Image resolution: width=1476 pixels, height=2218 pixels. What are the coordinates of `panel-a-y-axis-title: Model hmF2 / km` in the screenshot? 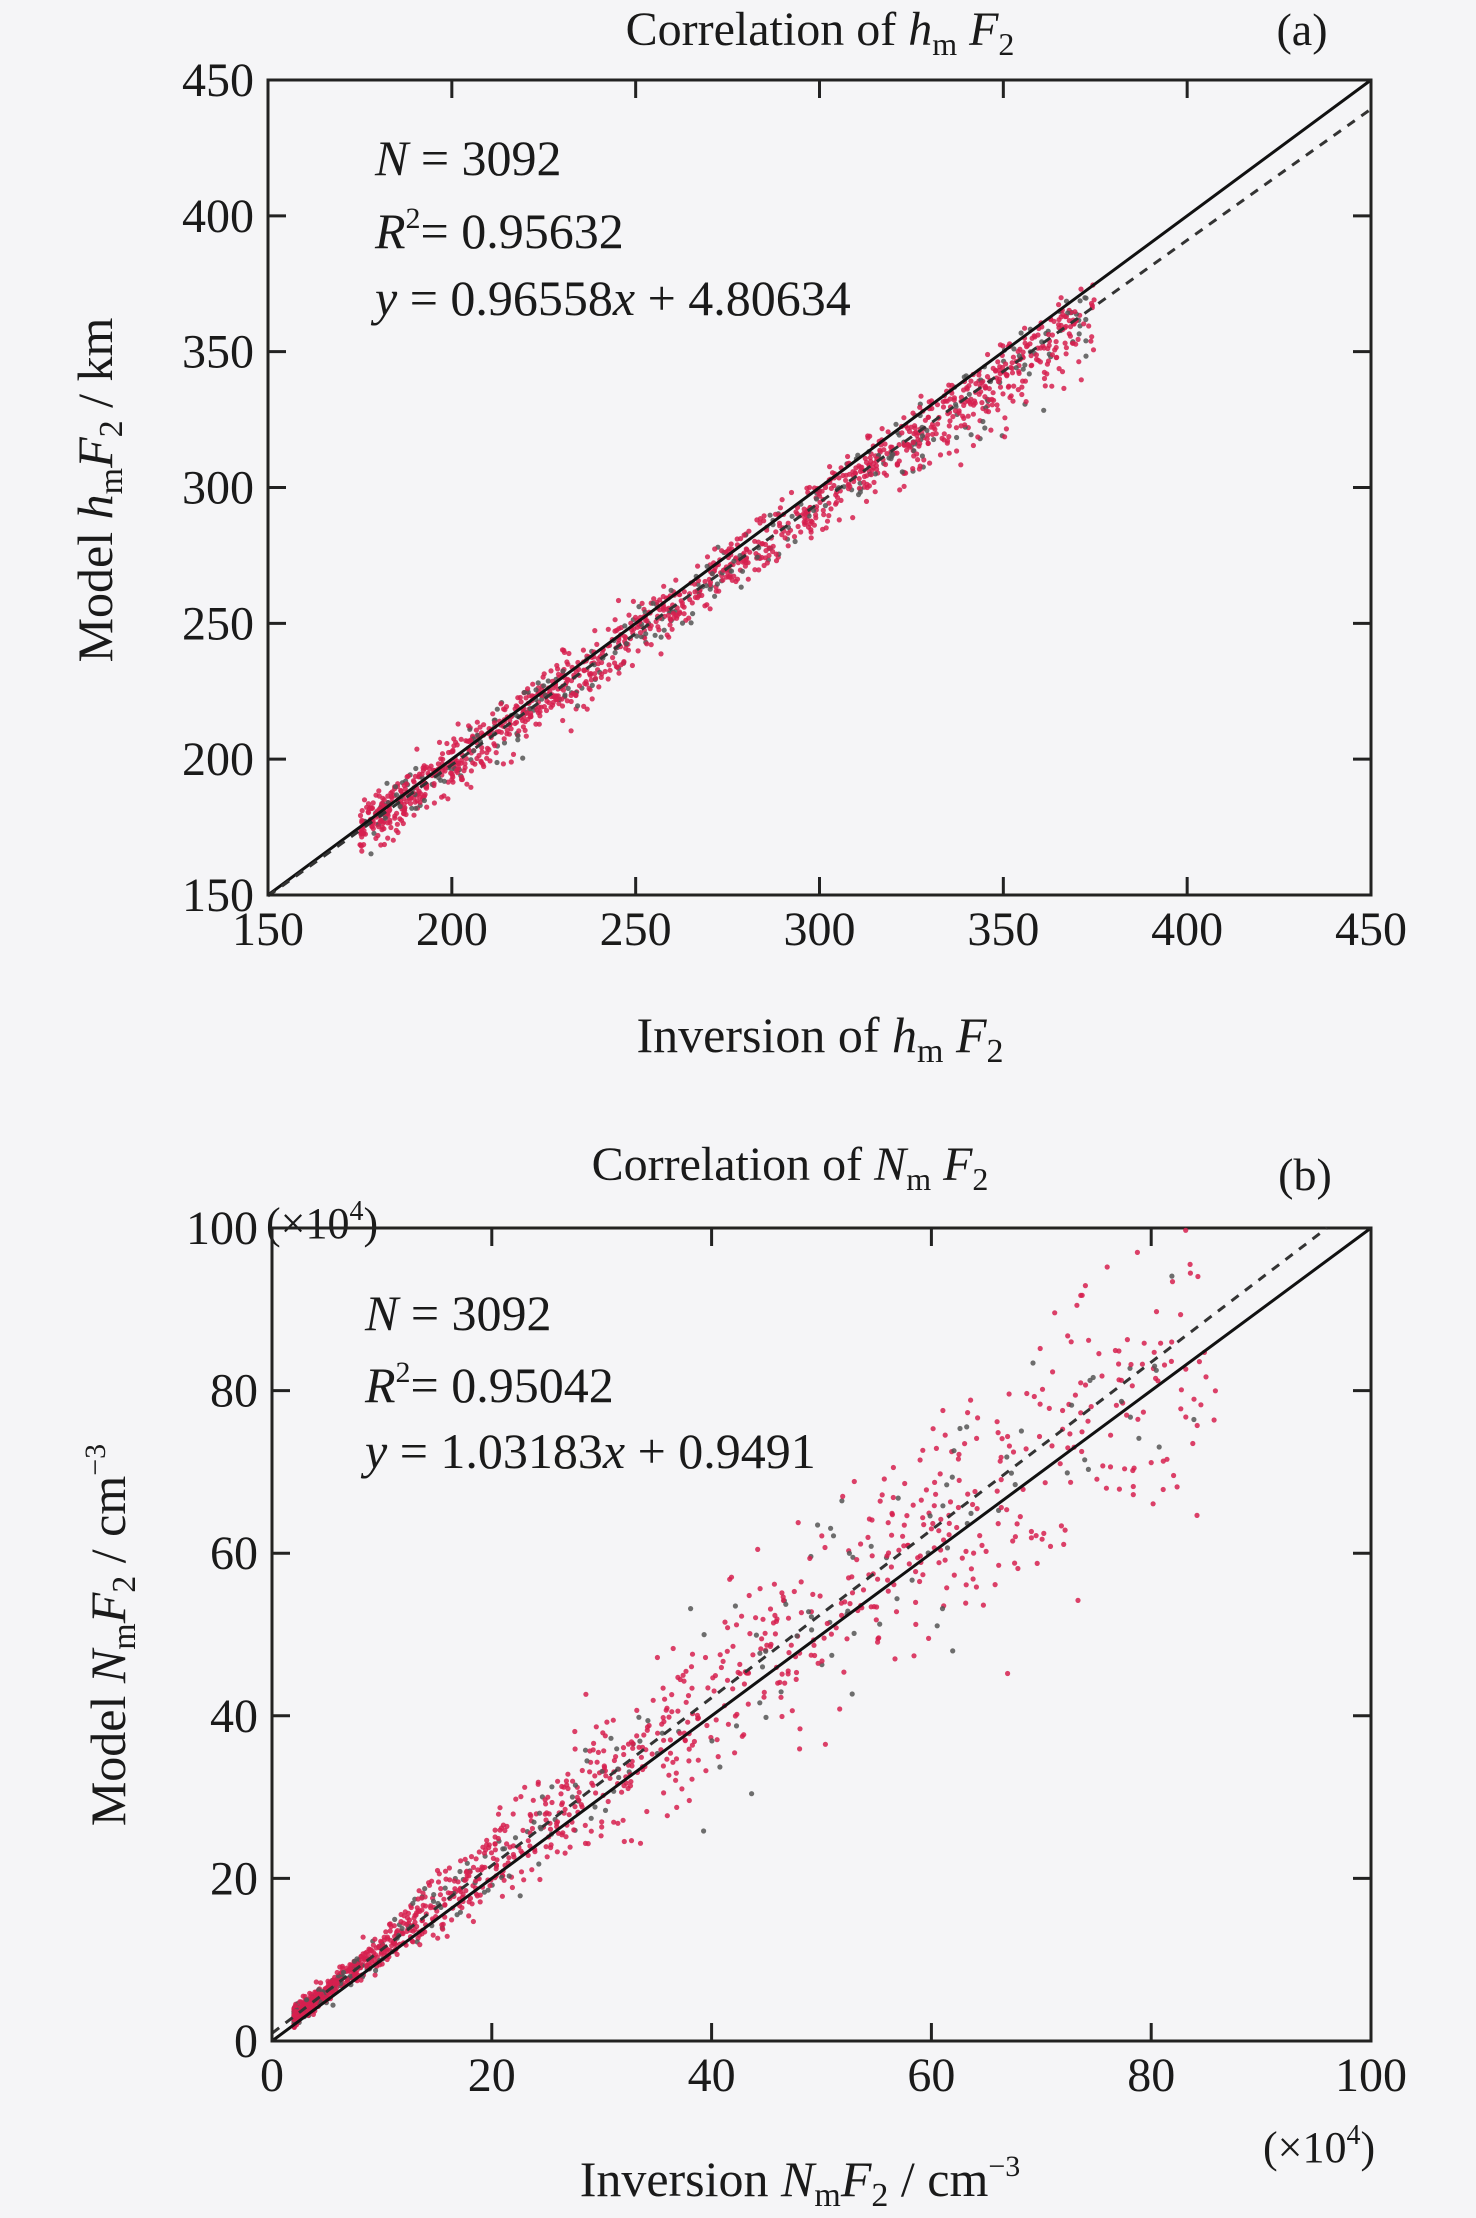 It's located at (98, 489).